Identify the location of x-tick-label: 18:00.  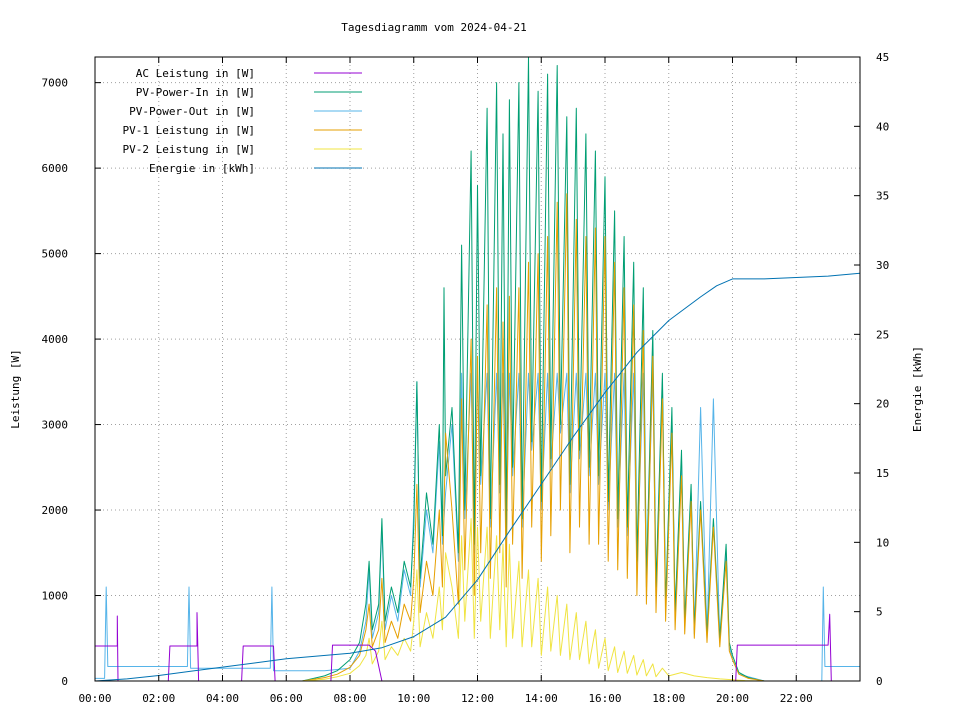
(668, 698).